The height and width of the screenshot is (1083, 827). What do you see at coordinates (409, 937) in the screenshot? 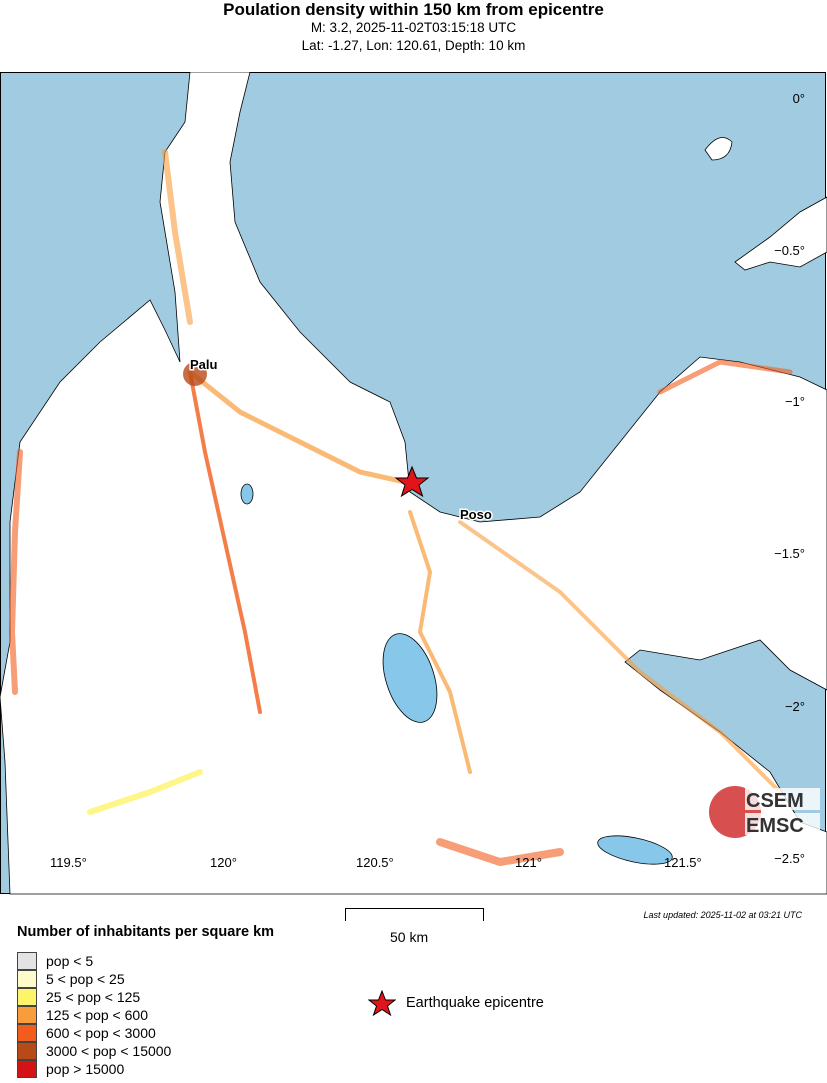
I see `scale-label: 50 km` at bounding box center [409, 937].